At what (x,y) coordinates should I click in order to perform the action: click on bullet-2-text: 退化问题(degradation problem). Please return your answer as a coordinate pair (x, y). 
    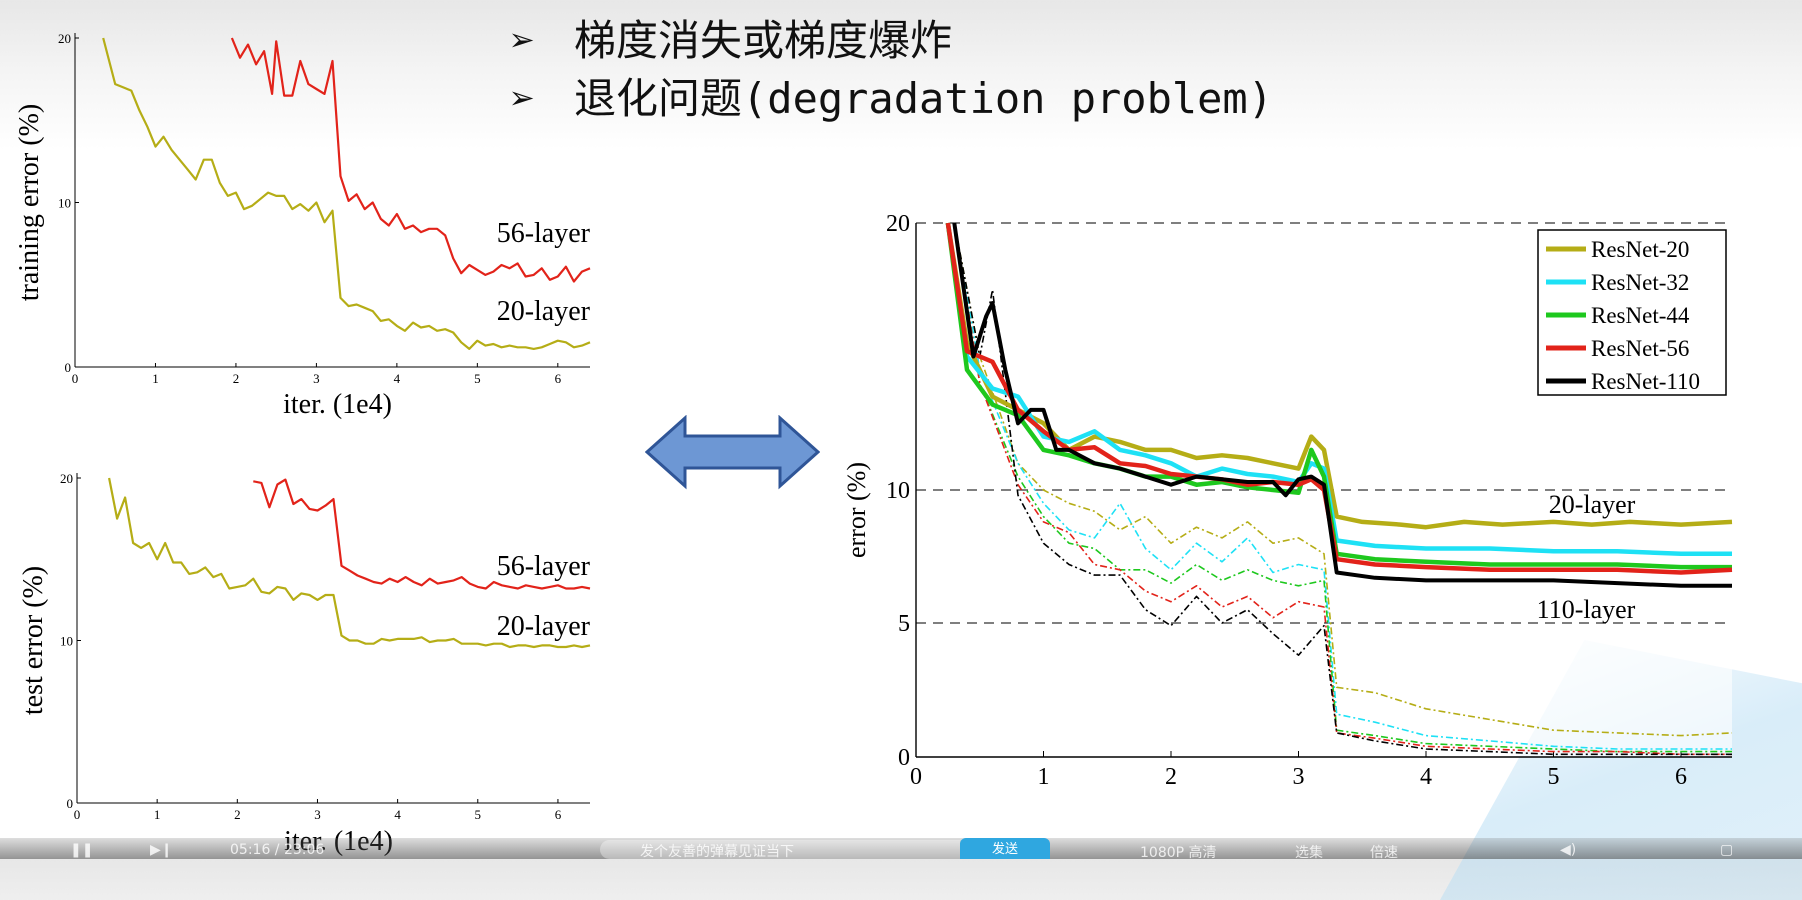
    Looking at the image, I should click on (924, 98).